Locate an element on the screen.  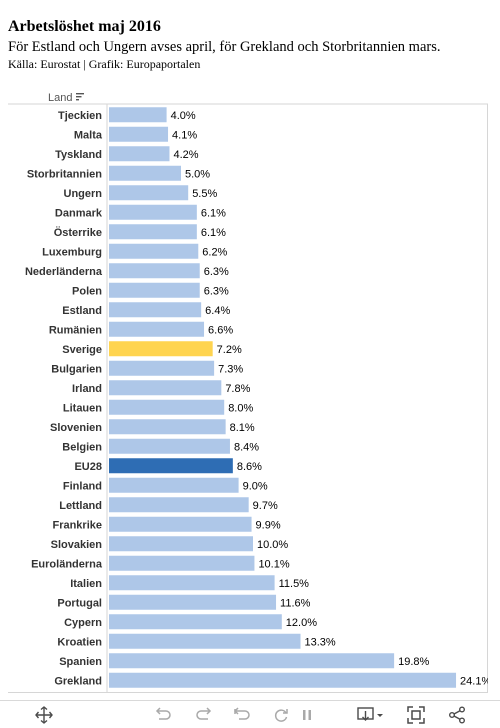
revert-icon is located at coordinates (243, 715).